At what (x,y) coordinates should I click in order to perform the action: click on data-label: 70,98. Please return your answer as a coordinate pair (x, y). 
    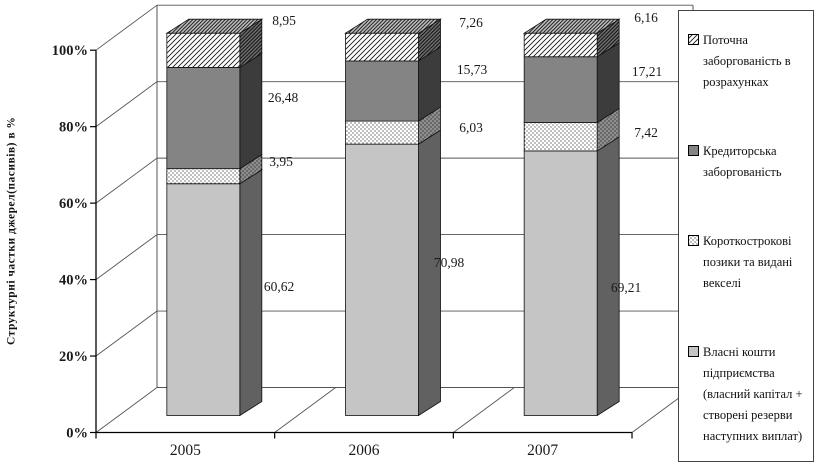
    Looking at the image, I should click on (449, 262).